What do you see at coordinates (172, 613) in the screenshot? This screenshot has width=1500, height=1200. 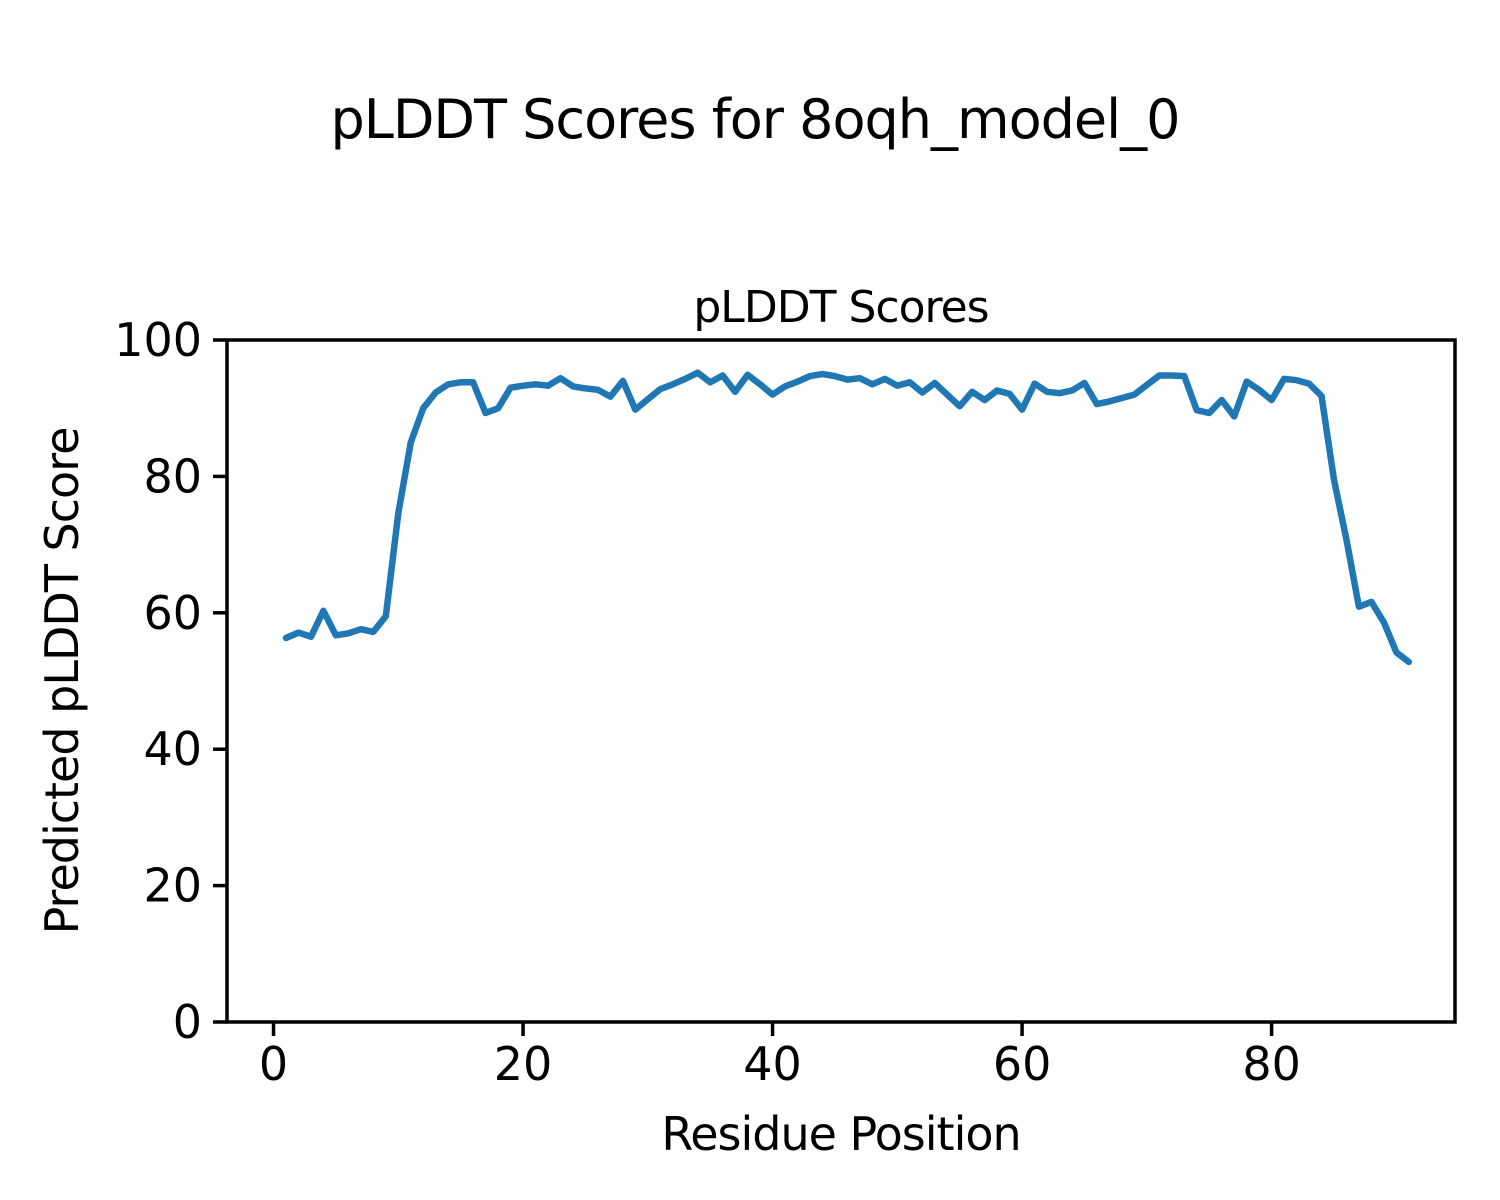 I see `y-tick-label: 60` at bounding box center [172, 613].